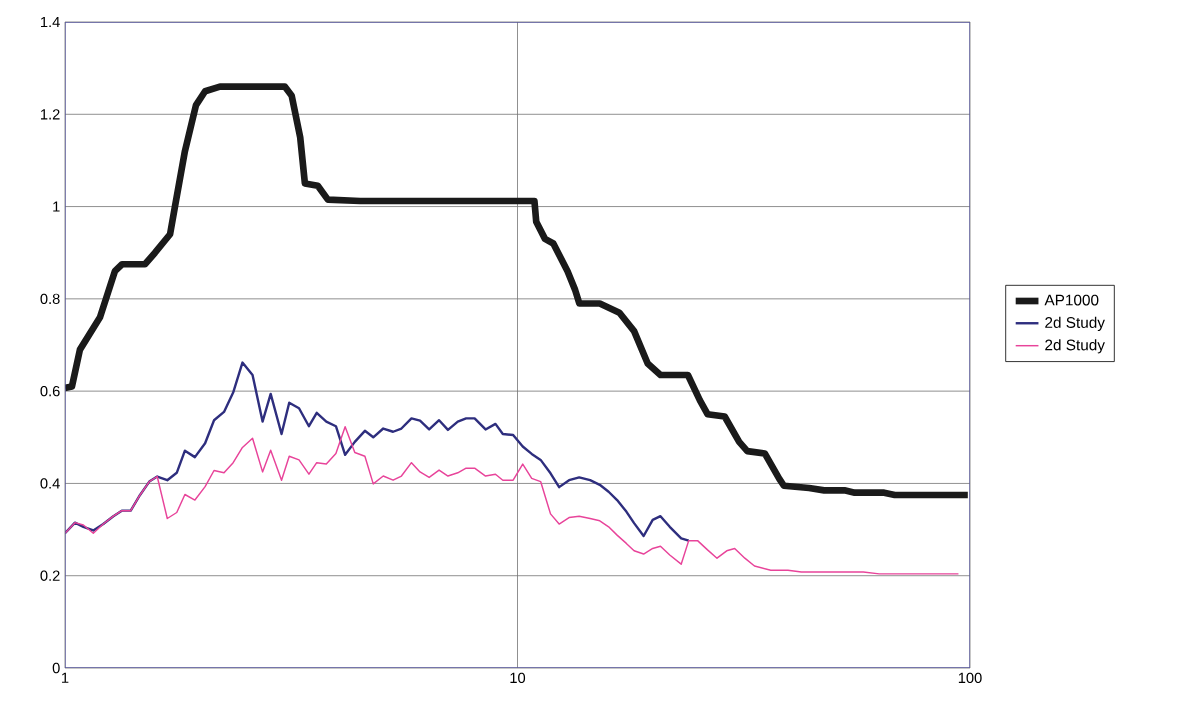  Describe the element at coordinates (56, 206) in the screenshot. I see `y-tick-label: 1` at that location.